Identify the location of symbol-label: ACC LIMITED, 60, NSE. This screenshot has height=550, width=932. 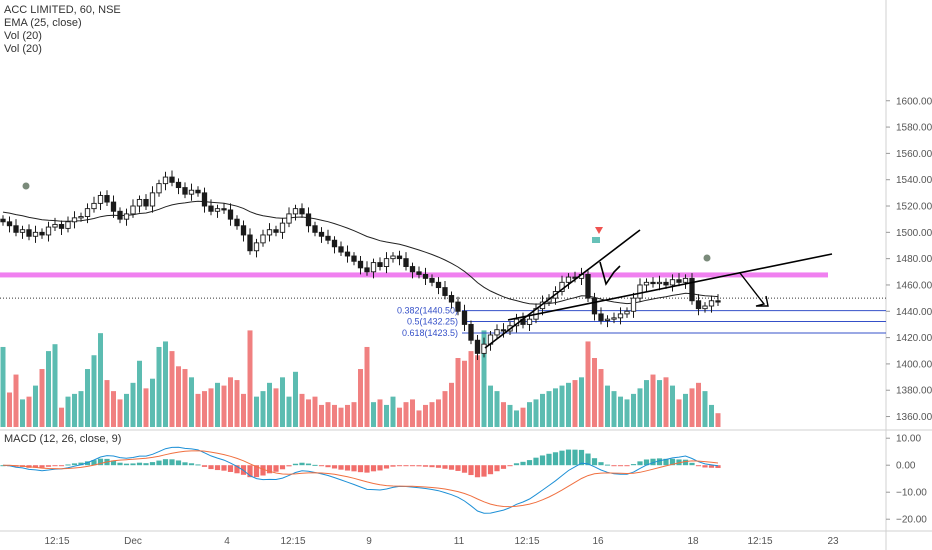
(62, 10).